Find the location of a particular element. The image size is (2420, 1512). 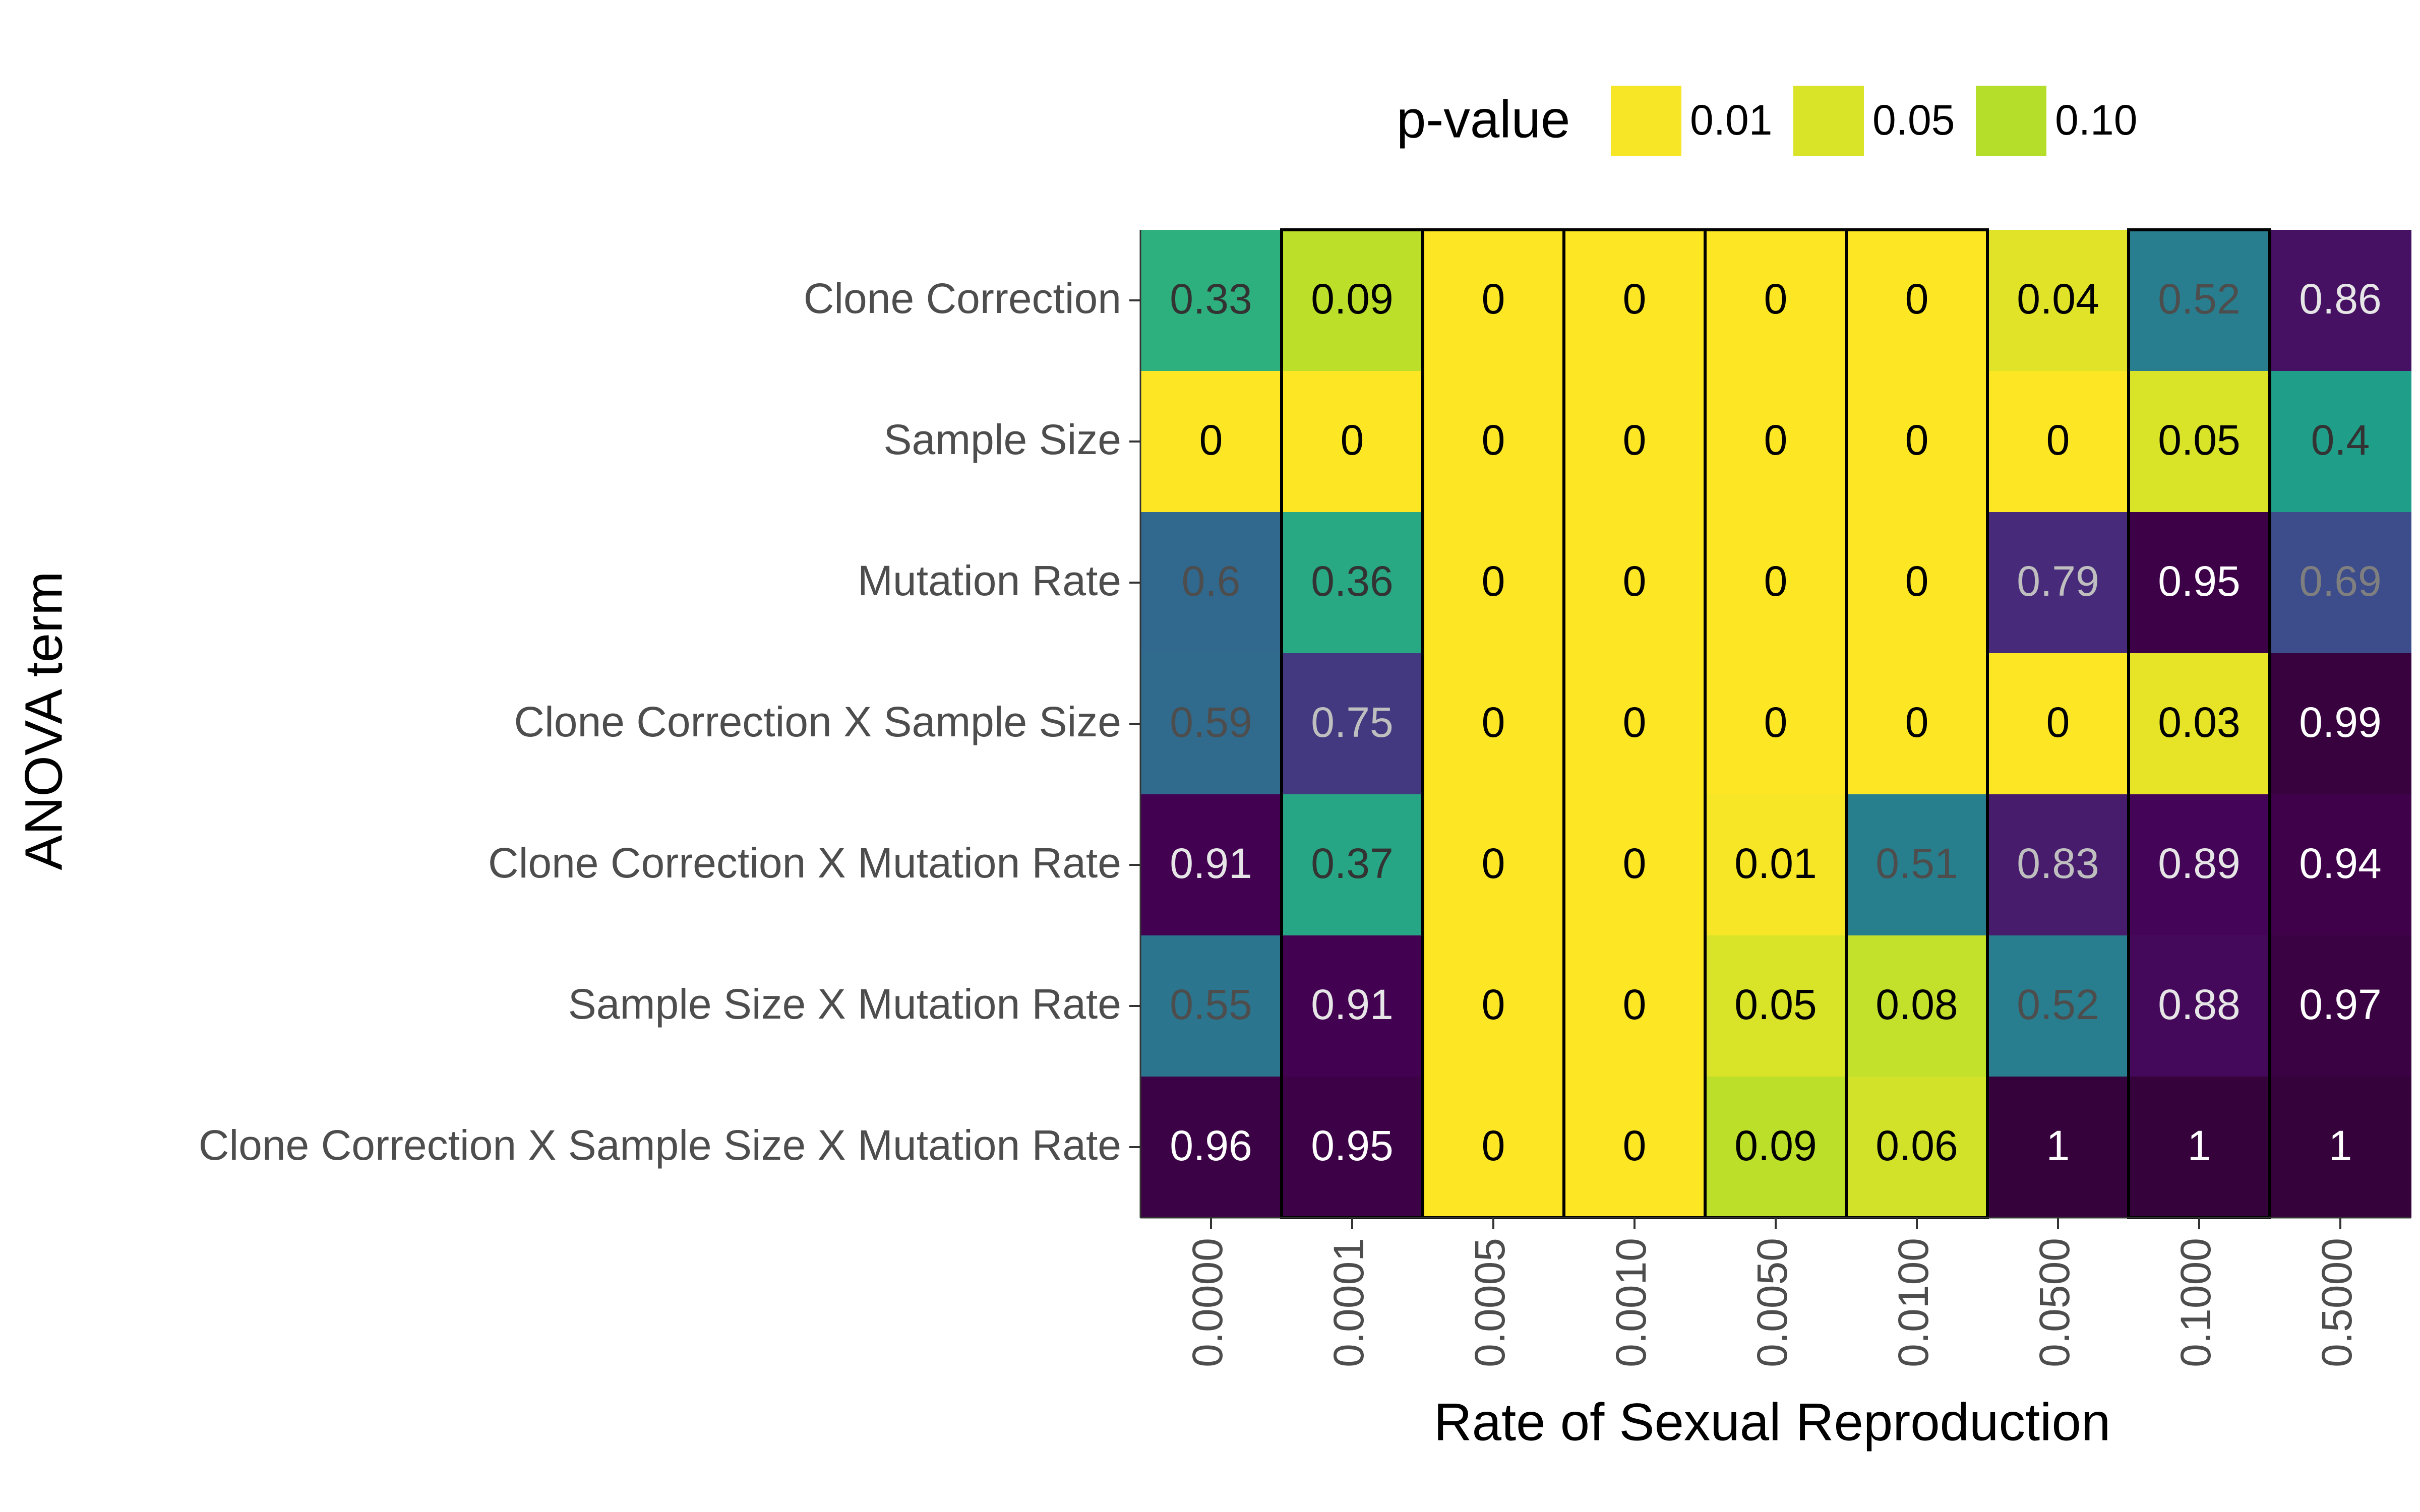

cell-label: 0.52 is located at coordinates (2058, 1005).